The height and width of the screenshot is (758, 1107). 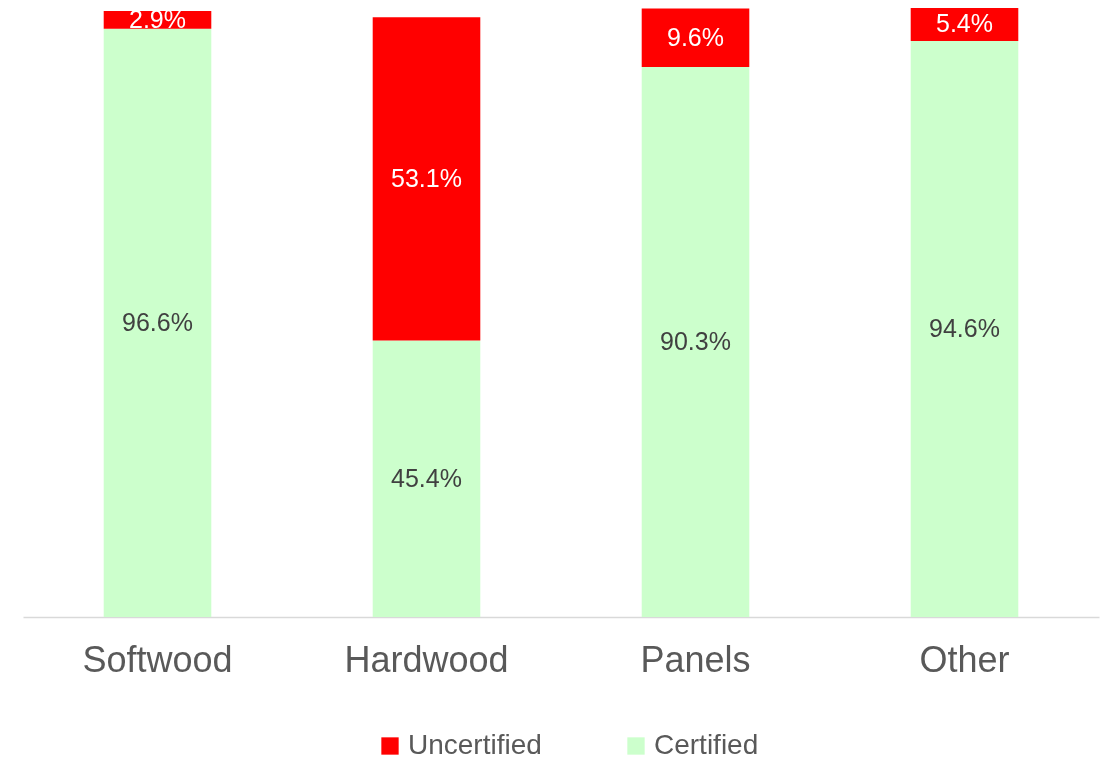 I want to click on x-tick-label: Hardwood, so click(x=426, y=659).